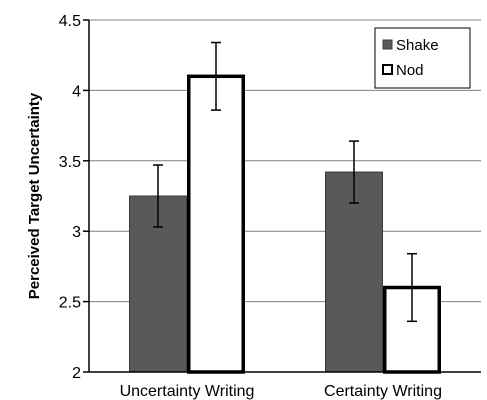  What do you see at coordinates (354, 272) in the screenshot?
I see `bar-shake` at bounding box center [354, 272].